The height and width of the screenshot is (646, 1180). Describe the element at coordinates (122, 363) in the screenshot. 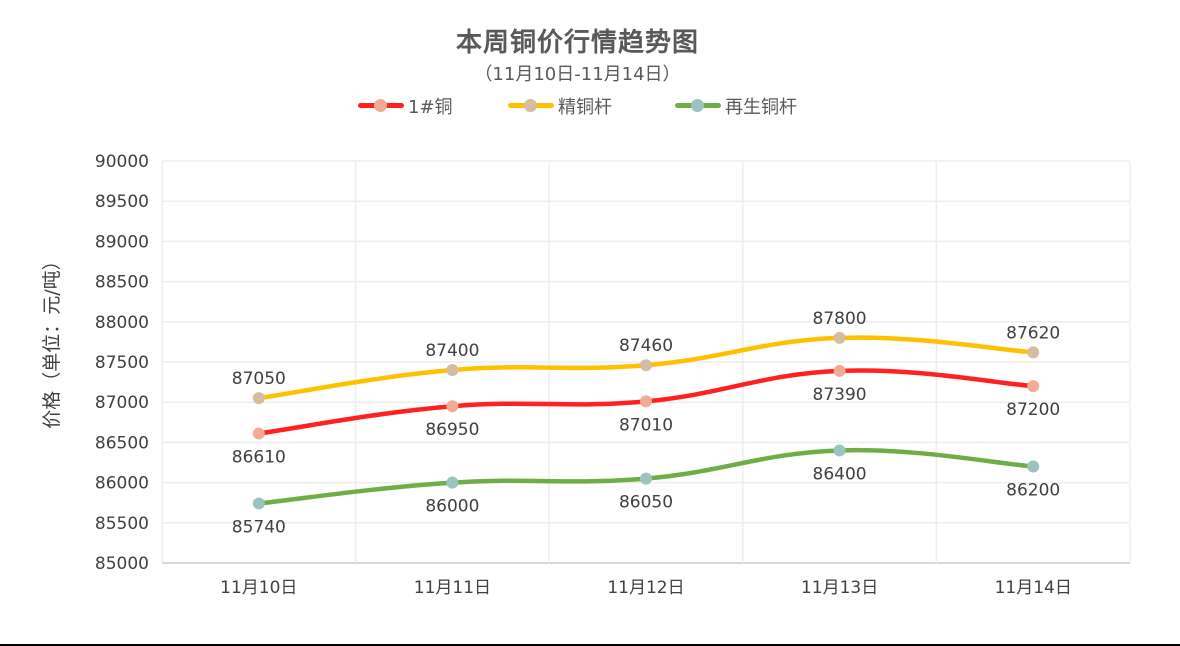

I see `y-tick-label: 87500` at that location.